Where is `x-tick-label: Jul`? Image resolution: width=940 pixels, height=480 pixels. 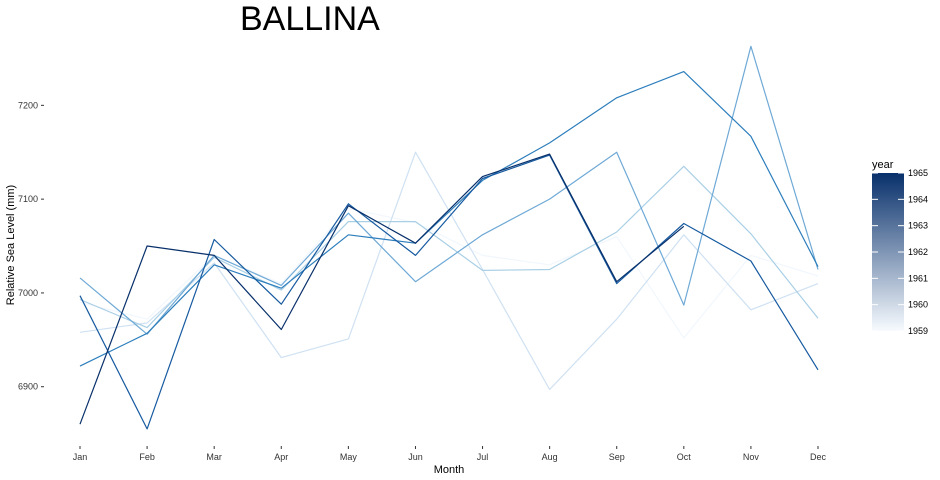
x-tick-label: Jul is located at coordinates (483, 457).